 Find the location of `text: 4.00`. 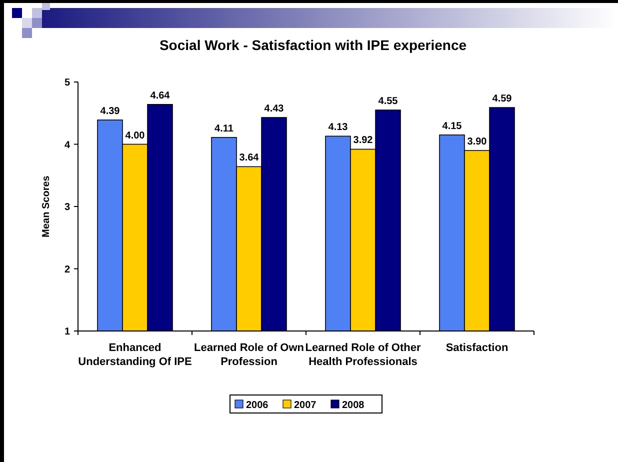

text: 4.00 is located at coordinates (135, 136).